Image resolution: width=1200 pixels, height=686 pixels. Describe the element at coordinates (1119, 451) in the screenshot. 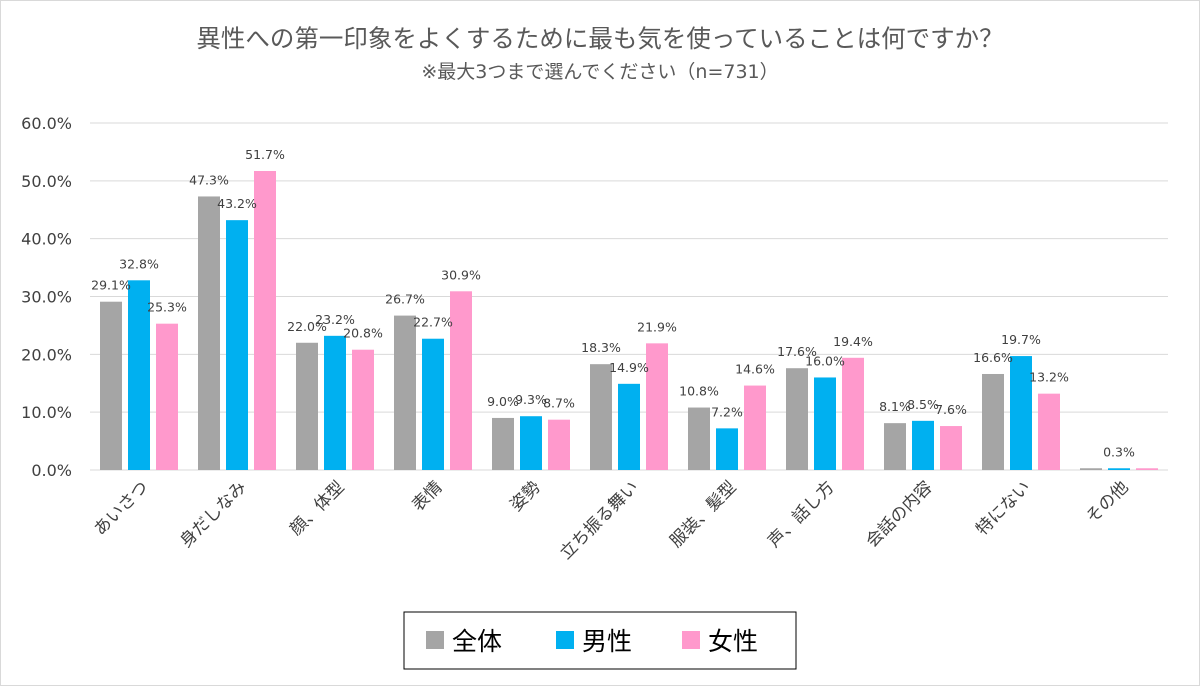

I see `data-label: 0.3%` at that location.